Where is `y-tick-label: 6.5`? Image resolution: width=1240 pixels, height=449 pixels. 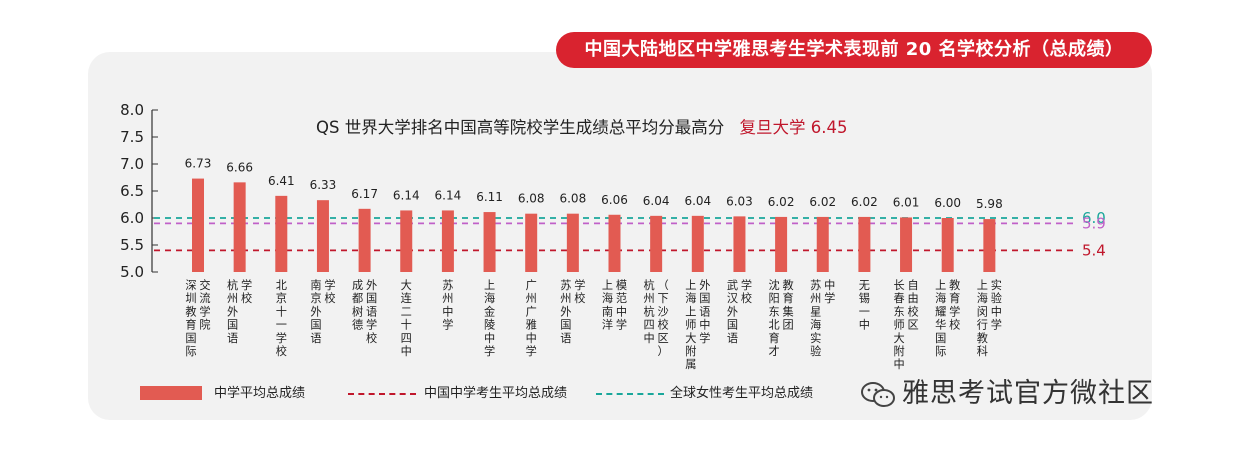
y-tick-label: 6.5 is located at coordinates (132, 191).